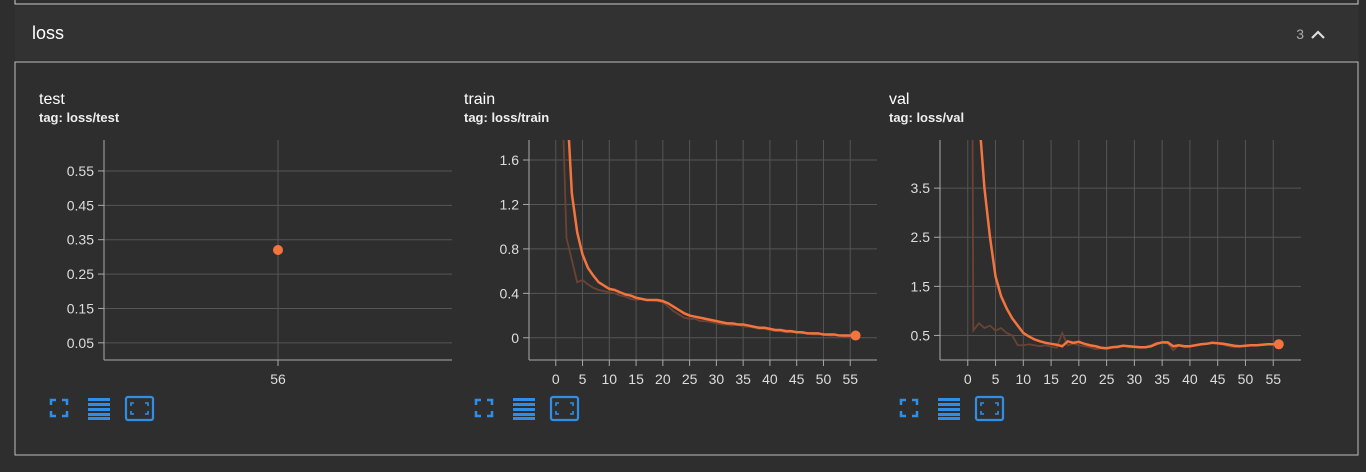  What do you see at coordinates (79, 117) in the screenshot?
I see `chart-subtitle: tag: loss/test` at bounding box center [79, 117].